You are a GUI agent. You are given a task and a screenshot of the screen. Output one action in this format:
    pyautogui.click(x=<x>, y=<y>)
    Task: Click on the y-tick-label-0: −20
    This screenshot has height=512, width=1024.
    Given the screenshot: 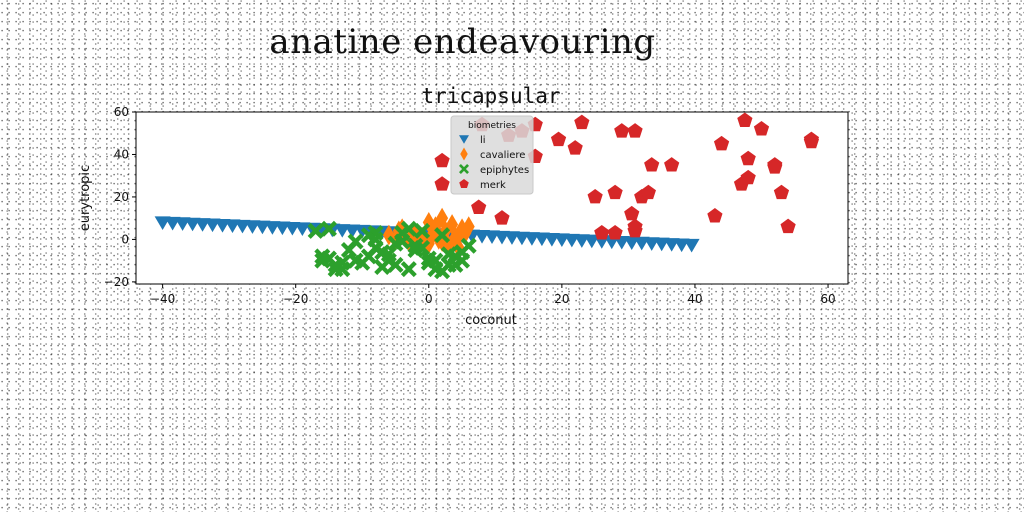 What is the action you would take?
    pyautogui.click(x=116, y=282)
    